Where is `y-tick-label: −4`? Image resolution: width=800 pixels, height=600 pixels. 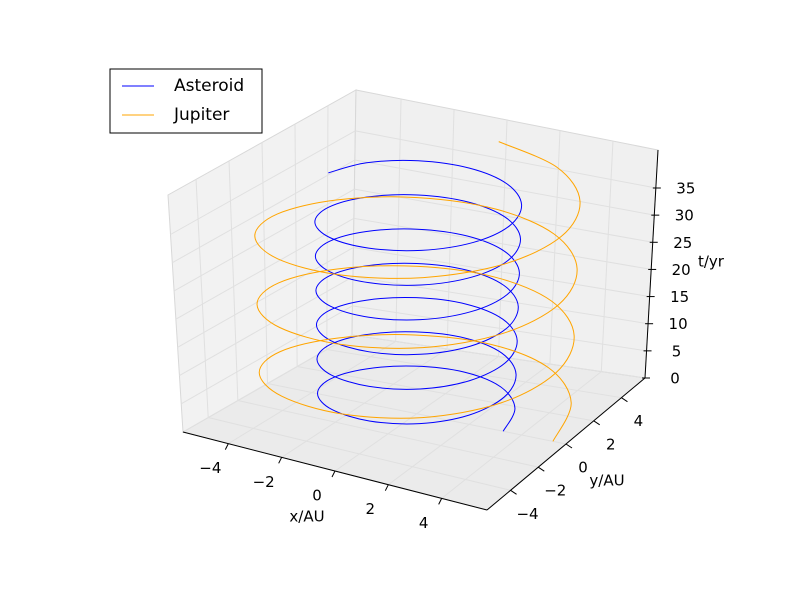 y-tick-label: −4 is located at coordinates (527, 514).